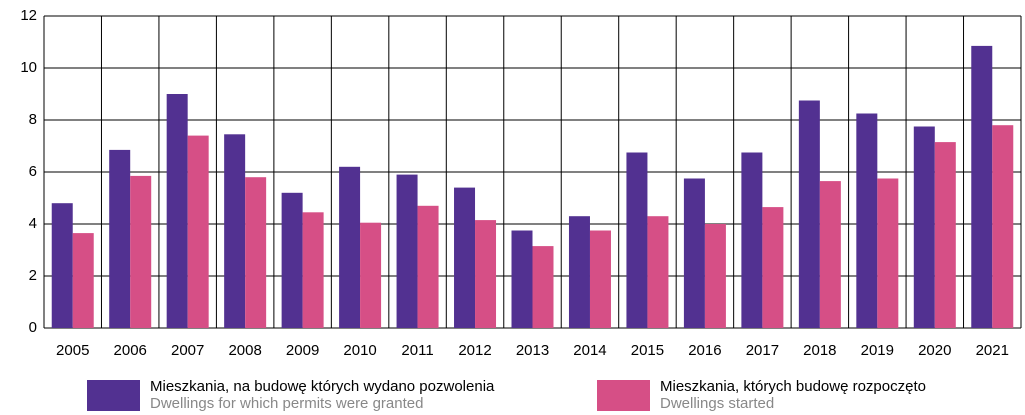 This screenshot has width=1025, height=415. I want to click on x-tick-label: 2006, so click(130, 350).